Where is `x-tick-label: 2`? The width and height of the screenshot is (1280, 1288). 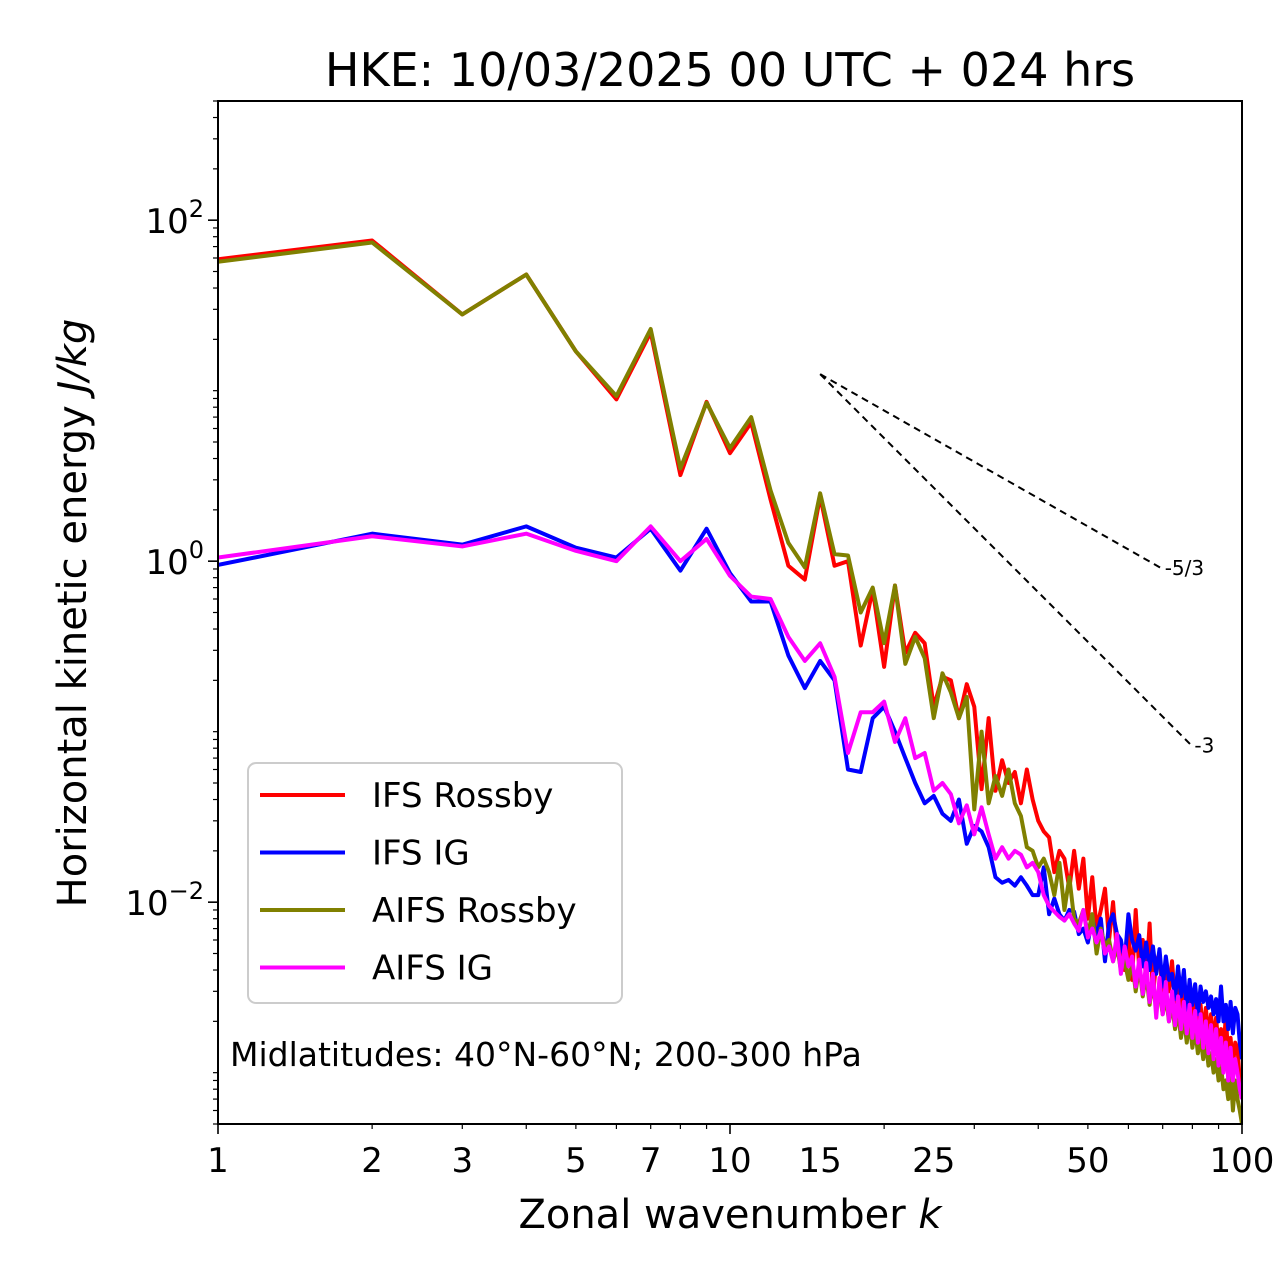 x-tick-label: 2 is located at coordinates (372, 1161).